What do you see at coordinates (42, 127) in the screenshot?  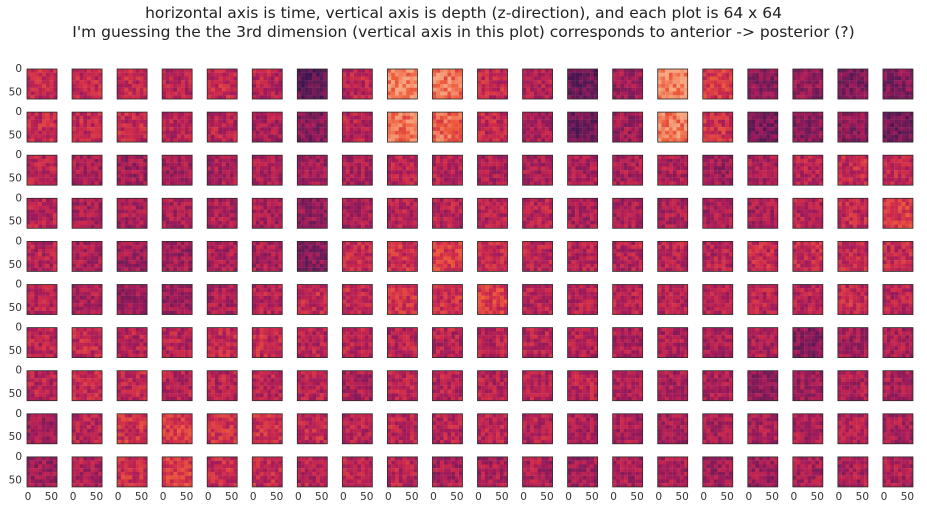 I see `panel-frame` at bounding box center [42, 127].